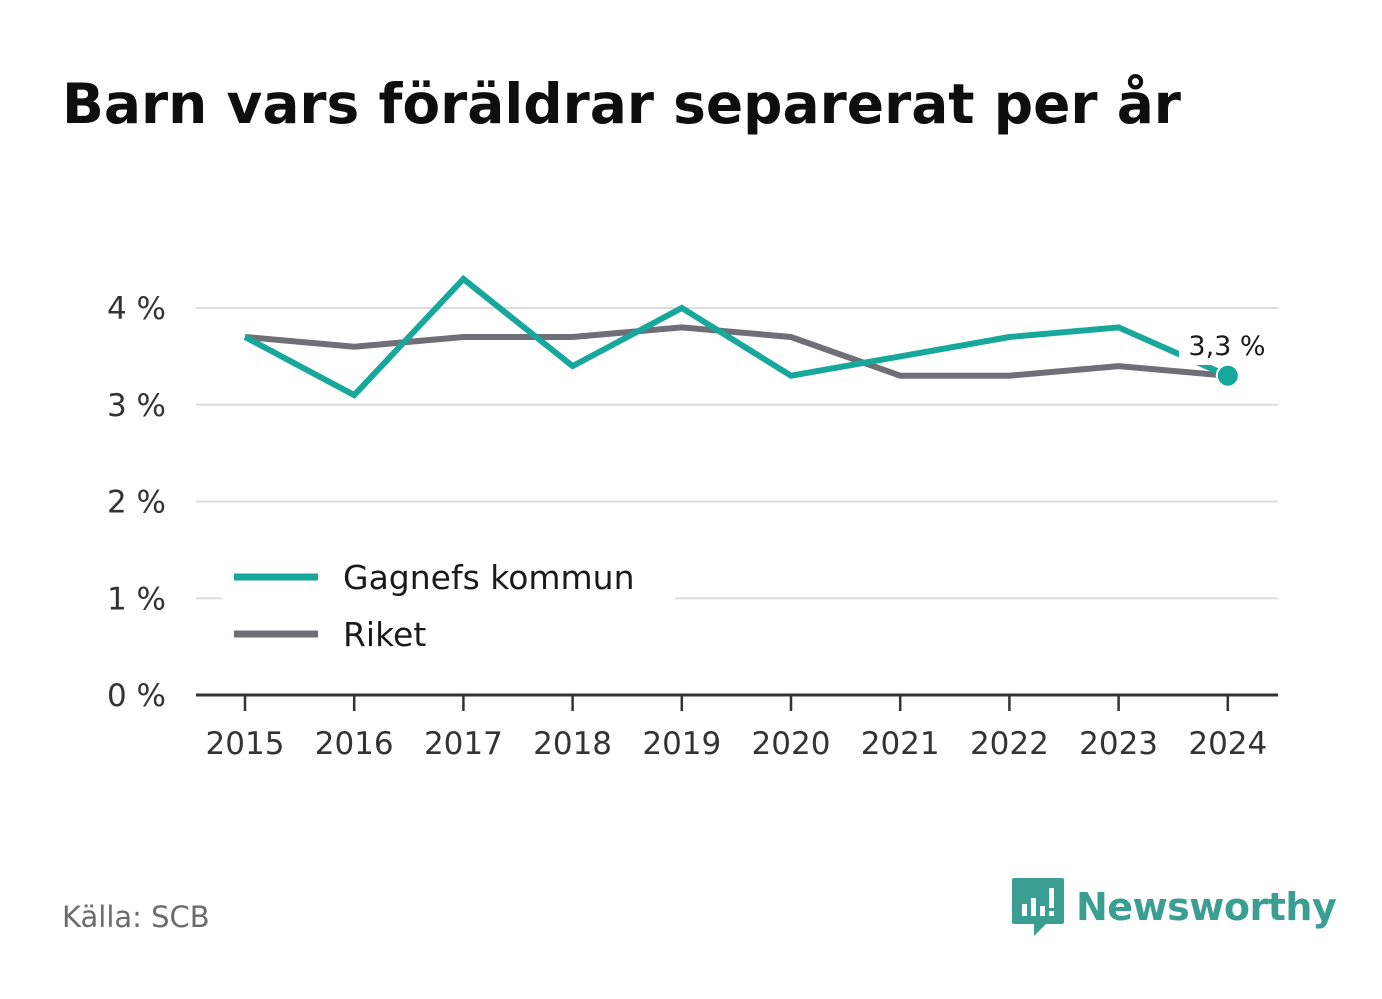 The height and width of the screenshot is (999, 1382). Describe the element at coordinates (384, 634) in the screenshot. I see `legend-label: Riket` at that location.